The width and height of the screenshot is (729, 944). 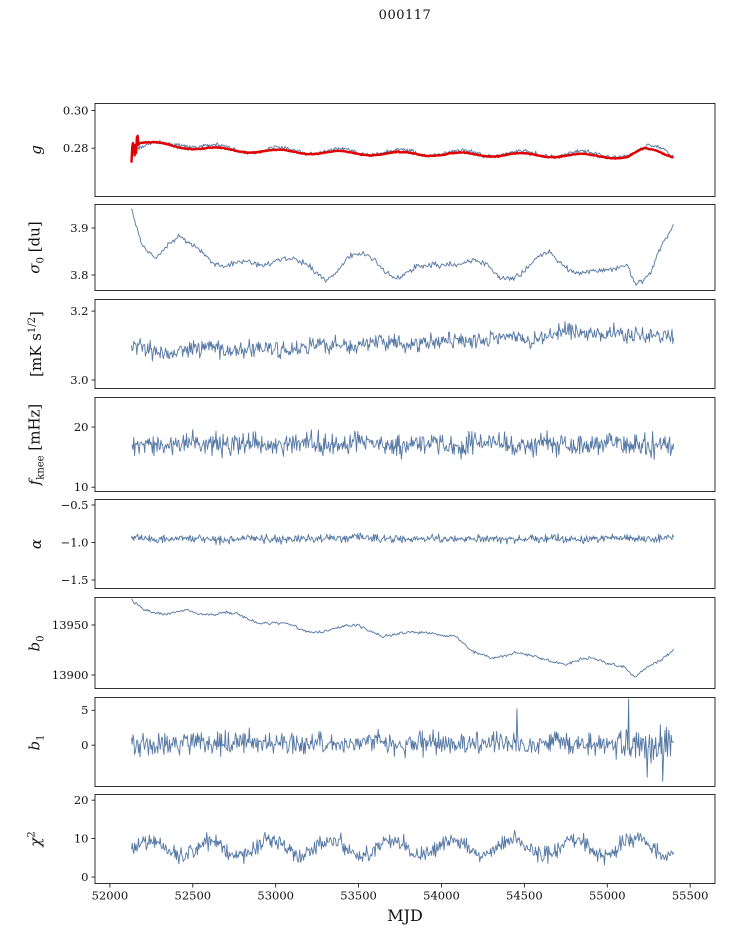 What do you see at coordinates (393, 344) in the screenshot?
I see `plot-area-white-noise: 3.0 3.2` at bounding box center [393, 344].